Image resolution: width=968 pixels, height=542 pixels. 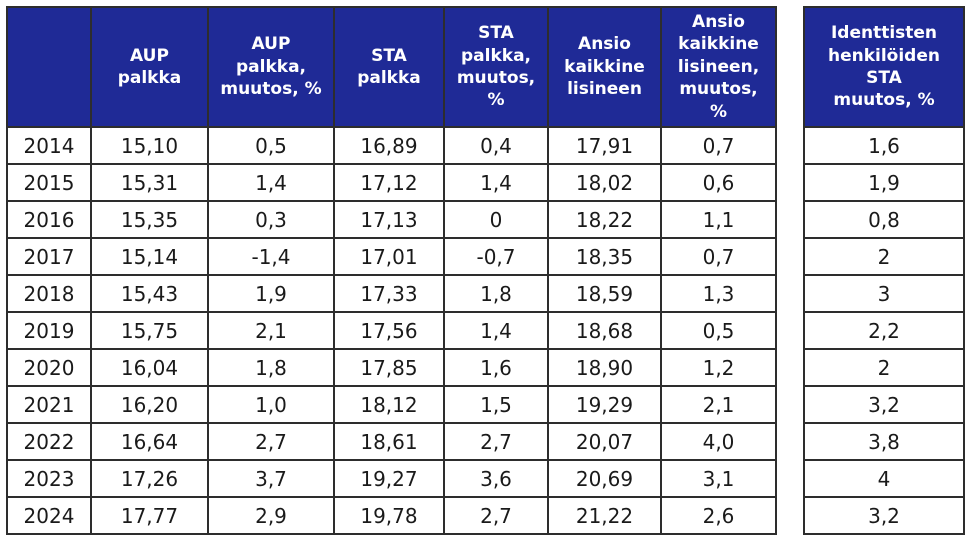 What do you see at coordinates (49, 219) in the screenshot?
I see `year-cell: 2016` at bounding box center [49, 219].